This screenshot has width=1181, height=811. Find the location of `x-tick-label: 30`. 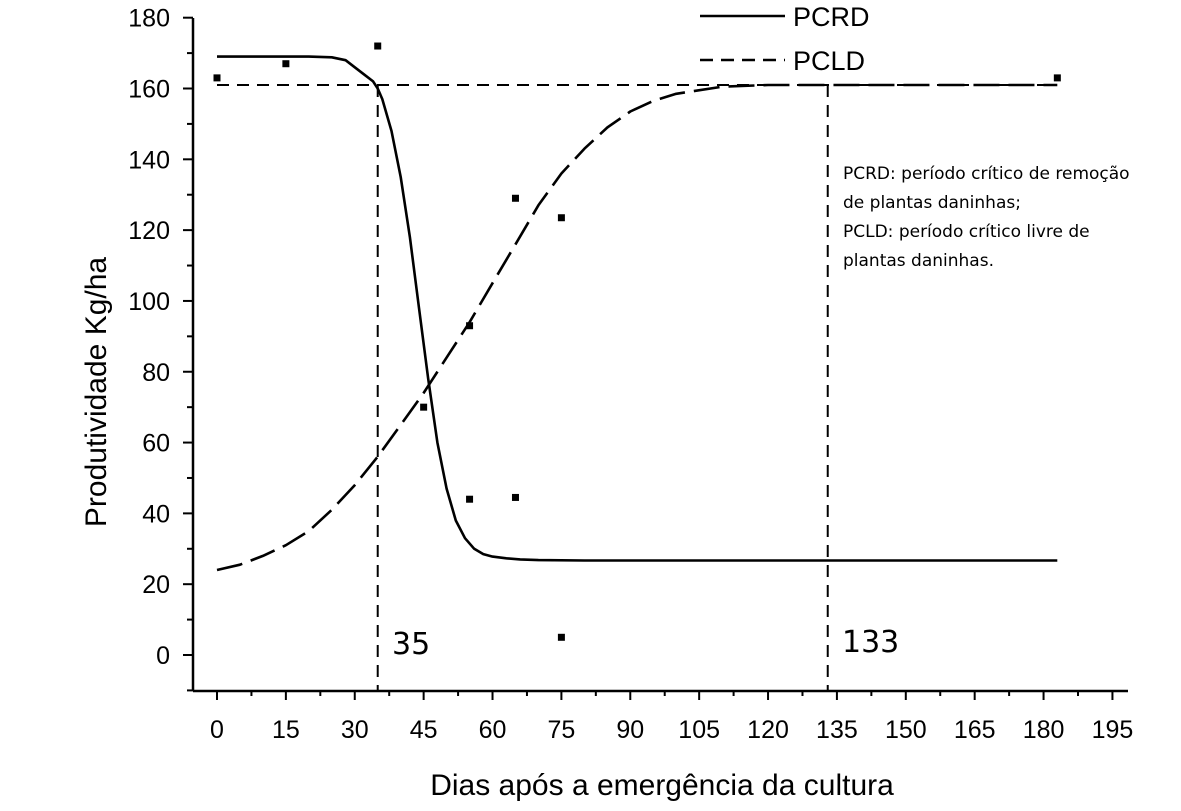

x-tick-label: 30 is located at coordinates (355, 730).